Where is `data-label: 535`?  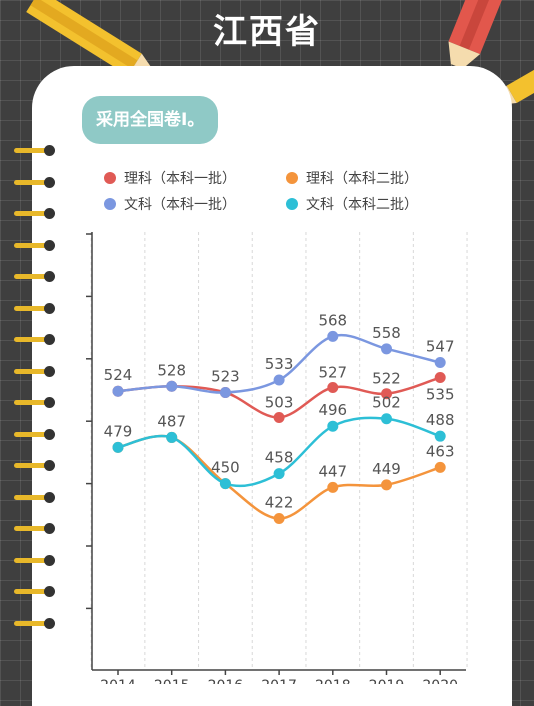 data-label: 535 is located at coordinates (440, 395).